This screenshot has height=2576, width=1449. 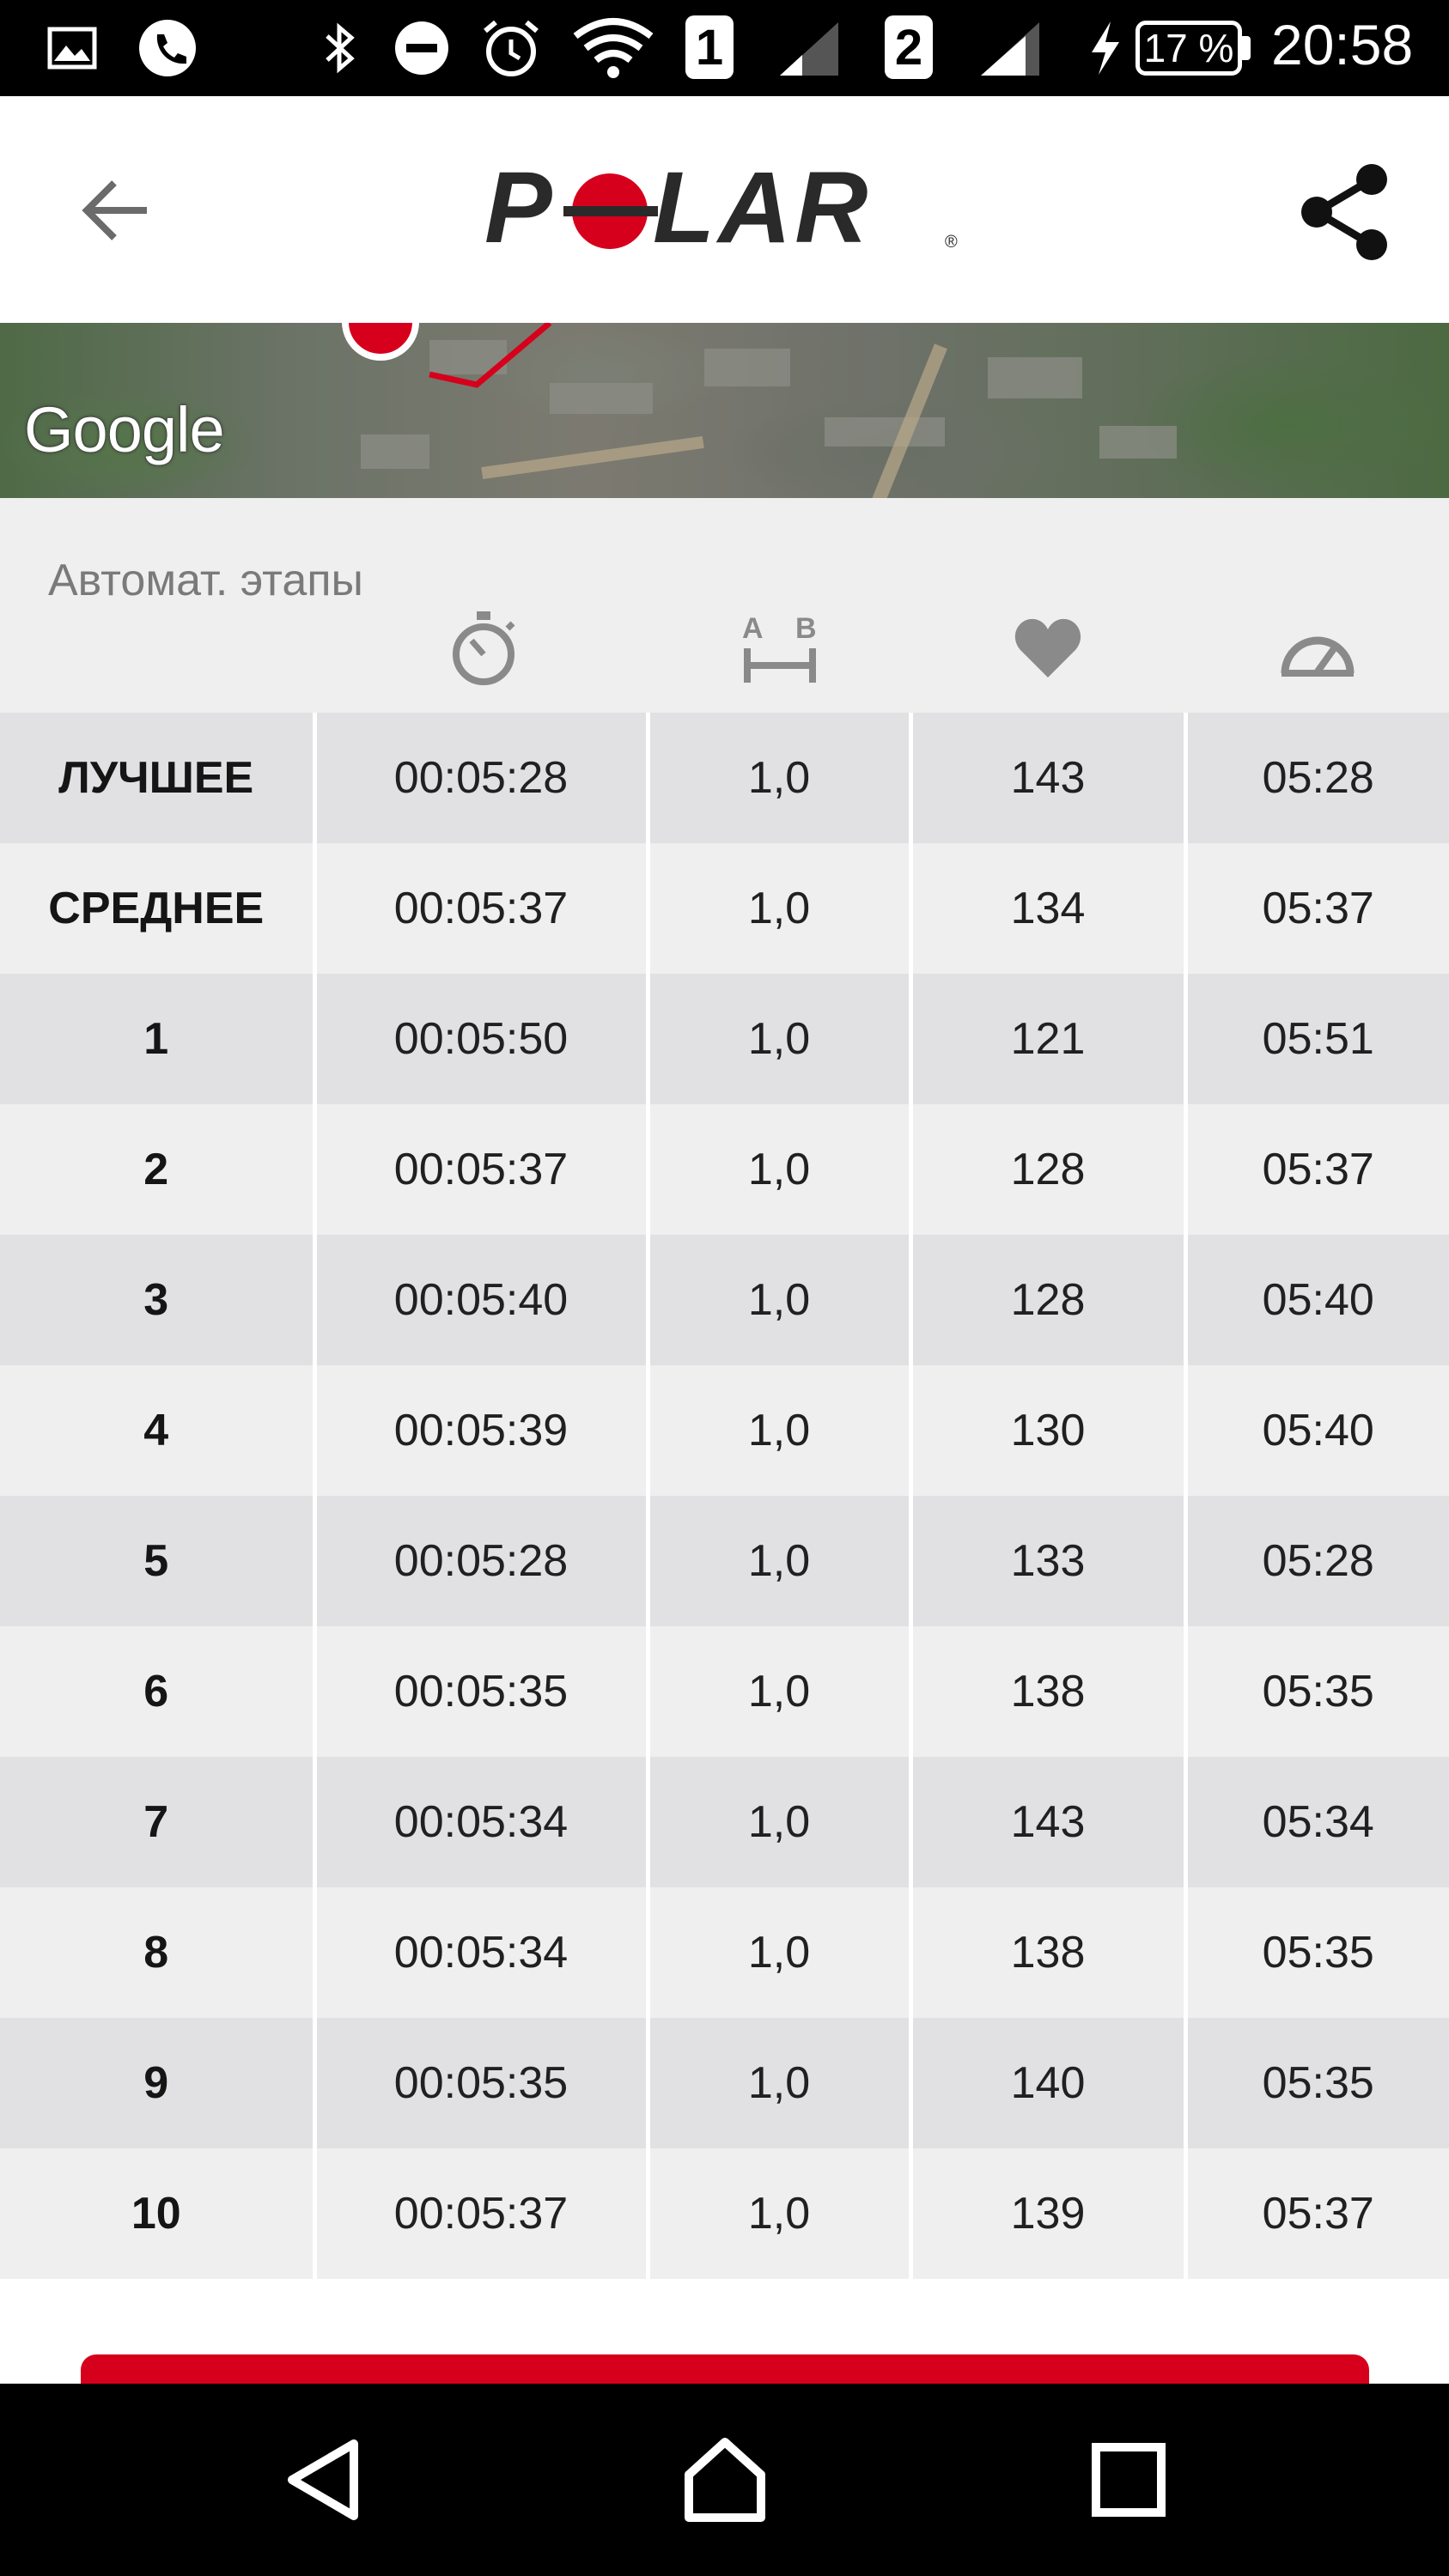 What do you see at coordinates (158, 1300) in the screenshot?
I see `lap-label-cell: 3` at bounding box center [158, 1300].